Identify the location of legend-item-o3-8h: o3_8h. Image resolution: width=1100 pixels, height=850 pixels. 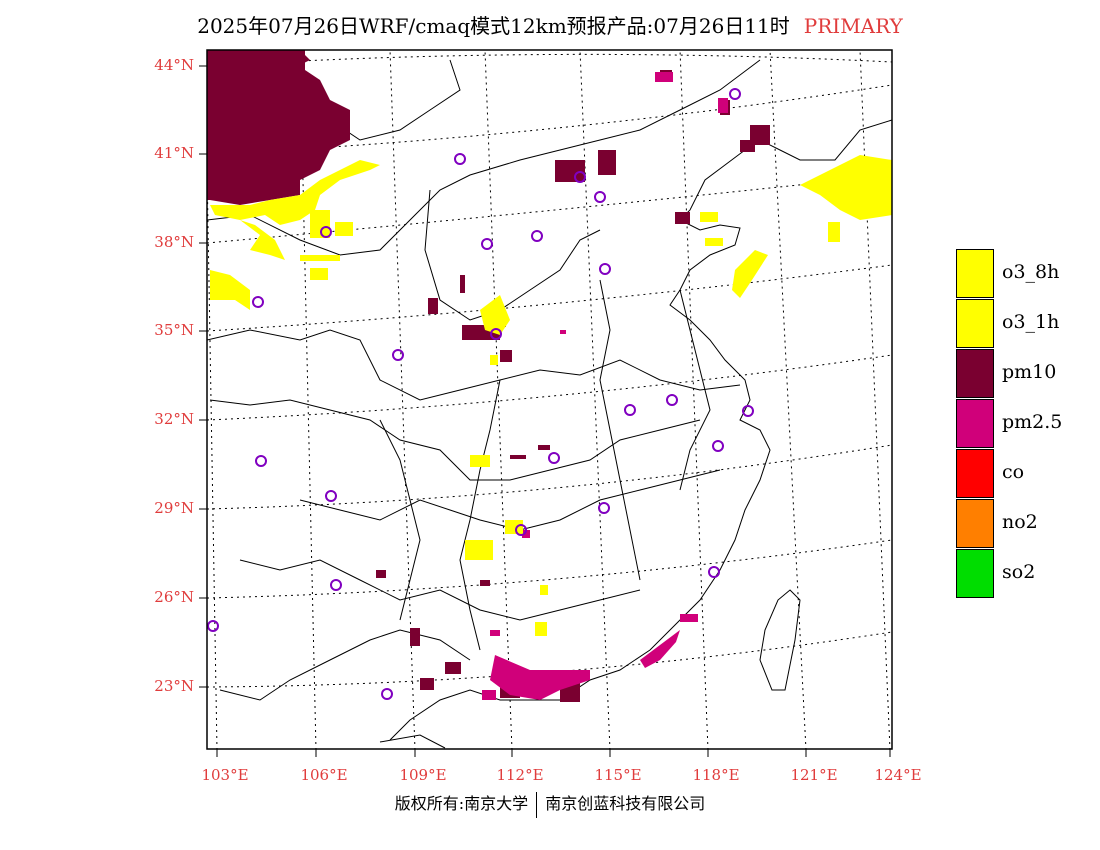
(1026, 274).